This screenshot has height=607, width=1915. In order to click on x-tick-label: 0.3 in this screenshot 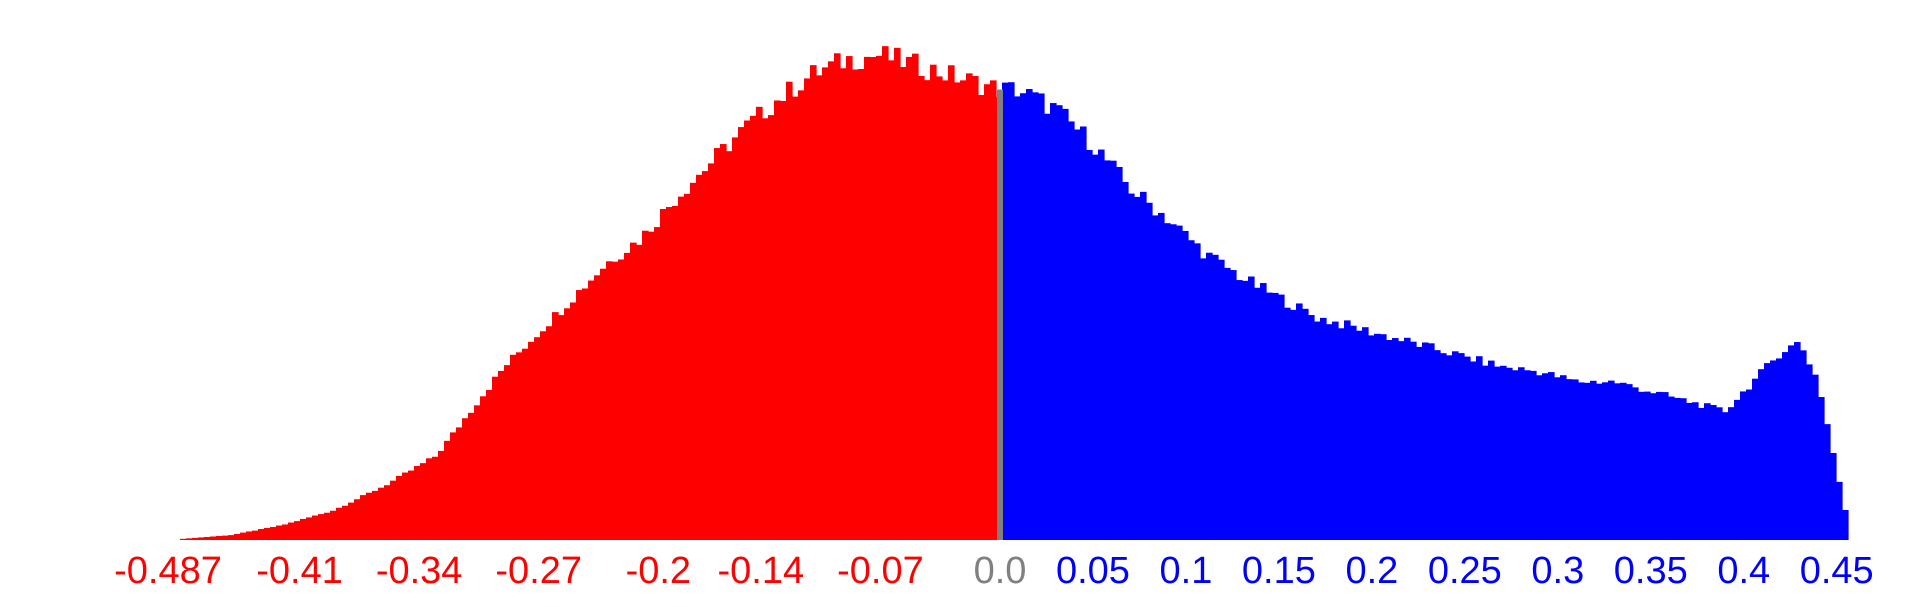, I will do `click(1557, 571)`.